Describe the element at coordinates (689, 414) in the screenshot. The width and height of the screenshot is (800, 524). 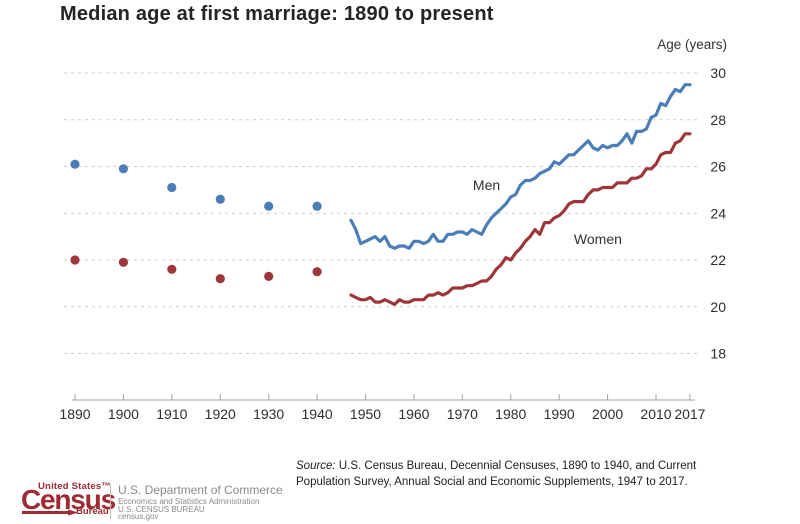
I see `x-tick-label: 2017` at that location.